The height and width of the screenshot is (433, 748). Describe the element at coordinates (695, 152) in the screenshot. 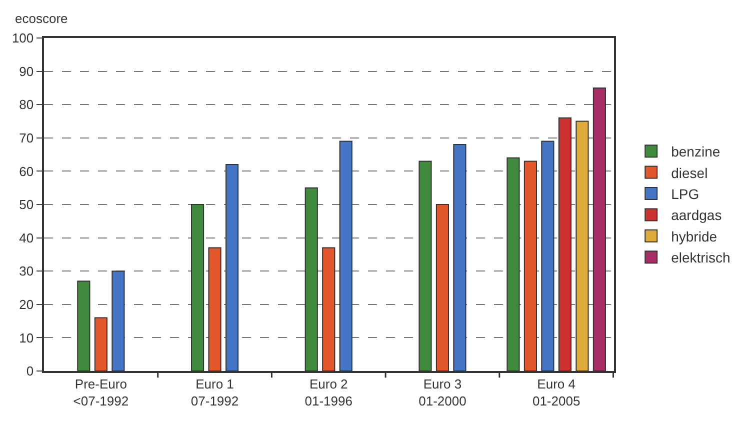

I see `legend-label: benzine` at that location.